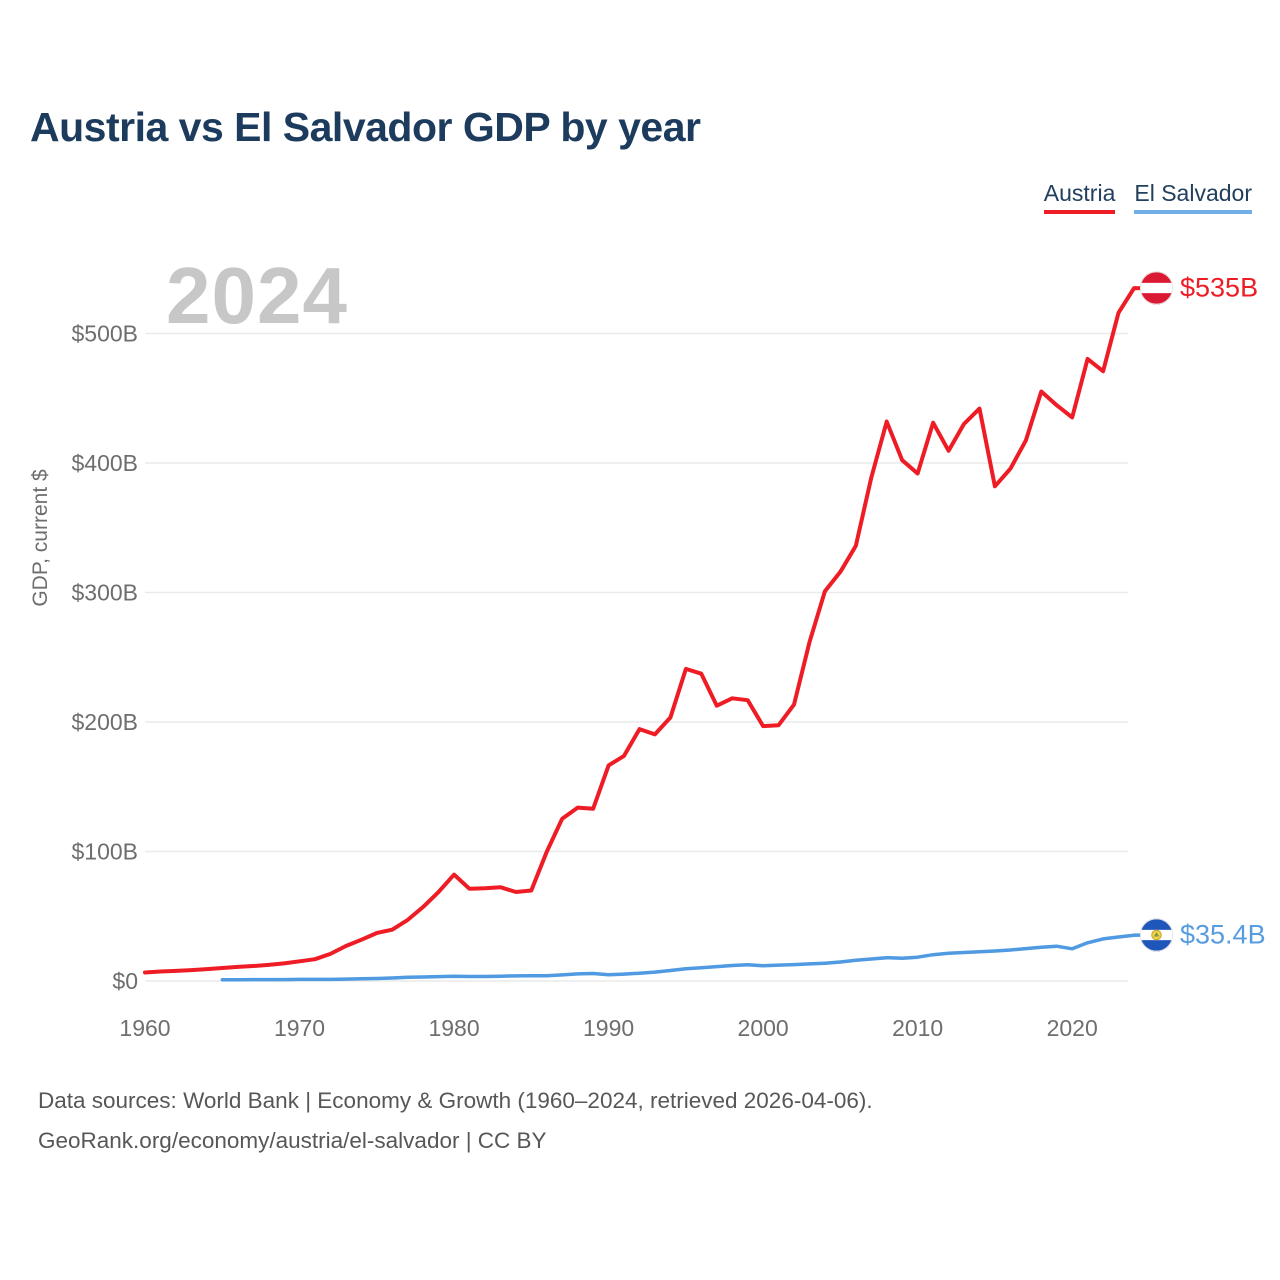 The height and width of the screenshot is (1280, 1280). What do you see at coordinates (104, 334) in the screenshot?
I see `y-tick-label: $500B` at bounding box center [104, 334].